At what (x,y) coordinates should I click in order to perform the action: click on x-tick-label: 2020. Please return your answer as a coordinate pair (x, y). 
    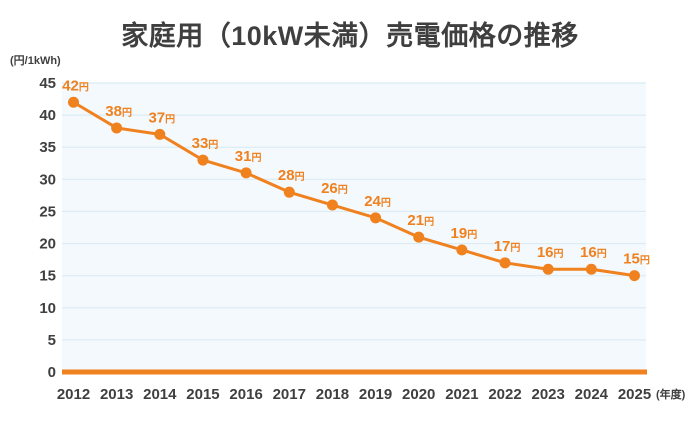
    Looking at the image, I should click on (418, 394).